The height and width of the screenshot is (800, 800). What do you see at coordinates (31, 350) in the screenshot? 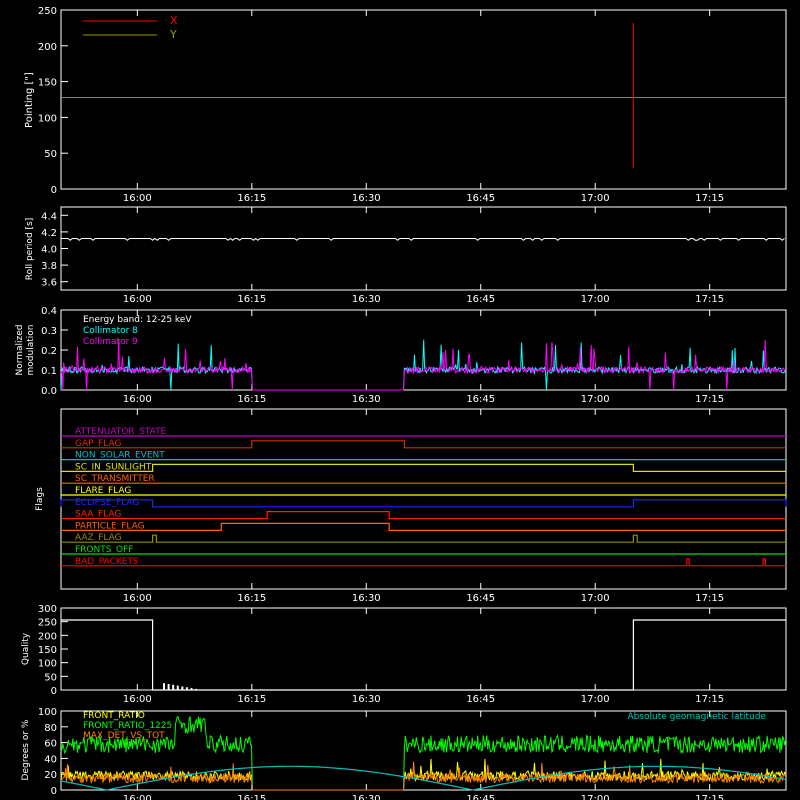
I see `modulation-ylabel-2: modulation` at bounding box center [31, 350].